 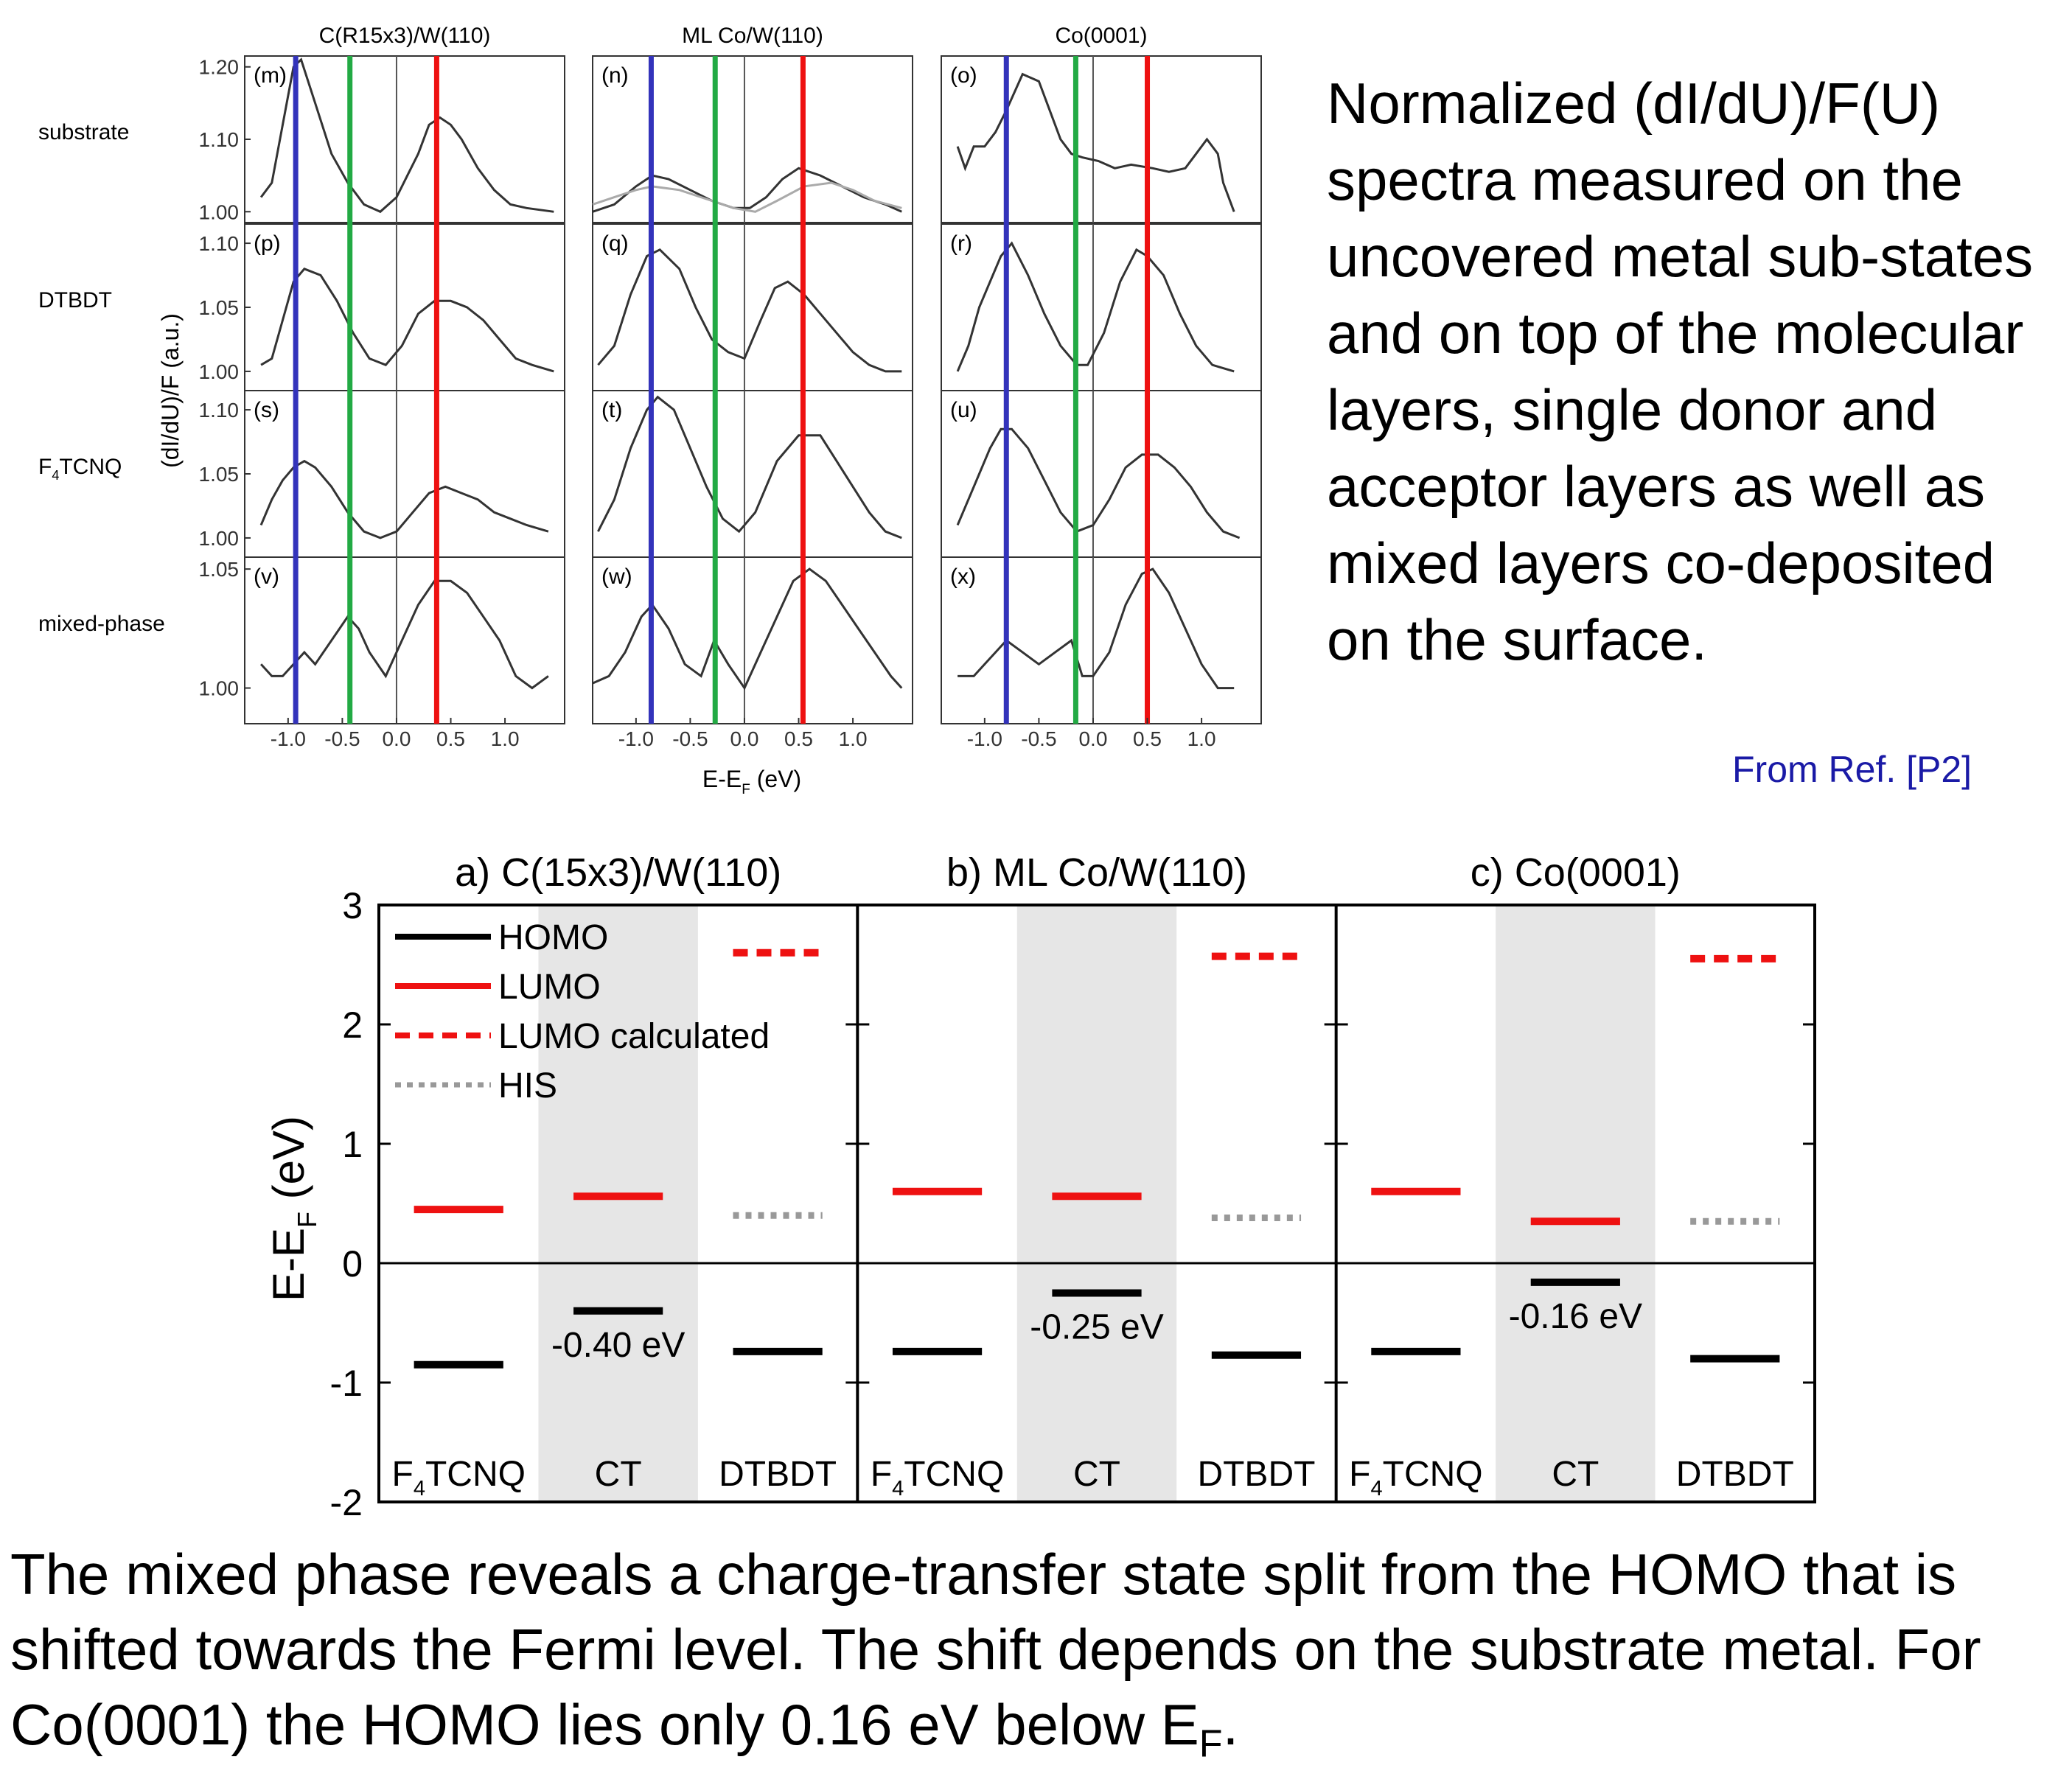 What do you see at coordinates (634, 1036) in the screenshot?
I see `legend-label: LUMO calculated` at bounding box center [634, 1036].